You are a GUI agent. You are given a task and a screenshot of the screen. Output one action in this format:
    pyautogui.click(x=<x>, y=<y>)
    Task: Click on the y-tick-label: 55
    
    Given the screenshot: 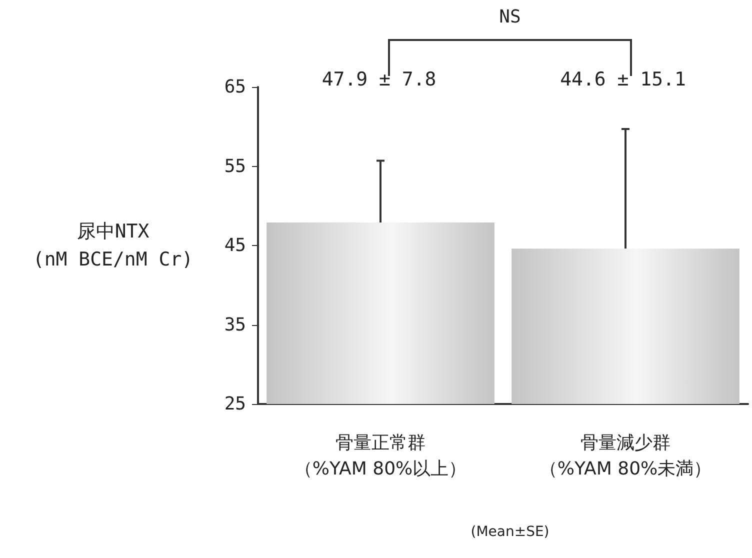 What is the action you would take?
    pyautogui.click(x=235, y=166)
    